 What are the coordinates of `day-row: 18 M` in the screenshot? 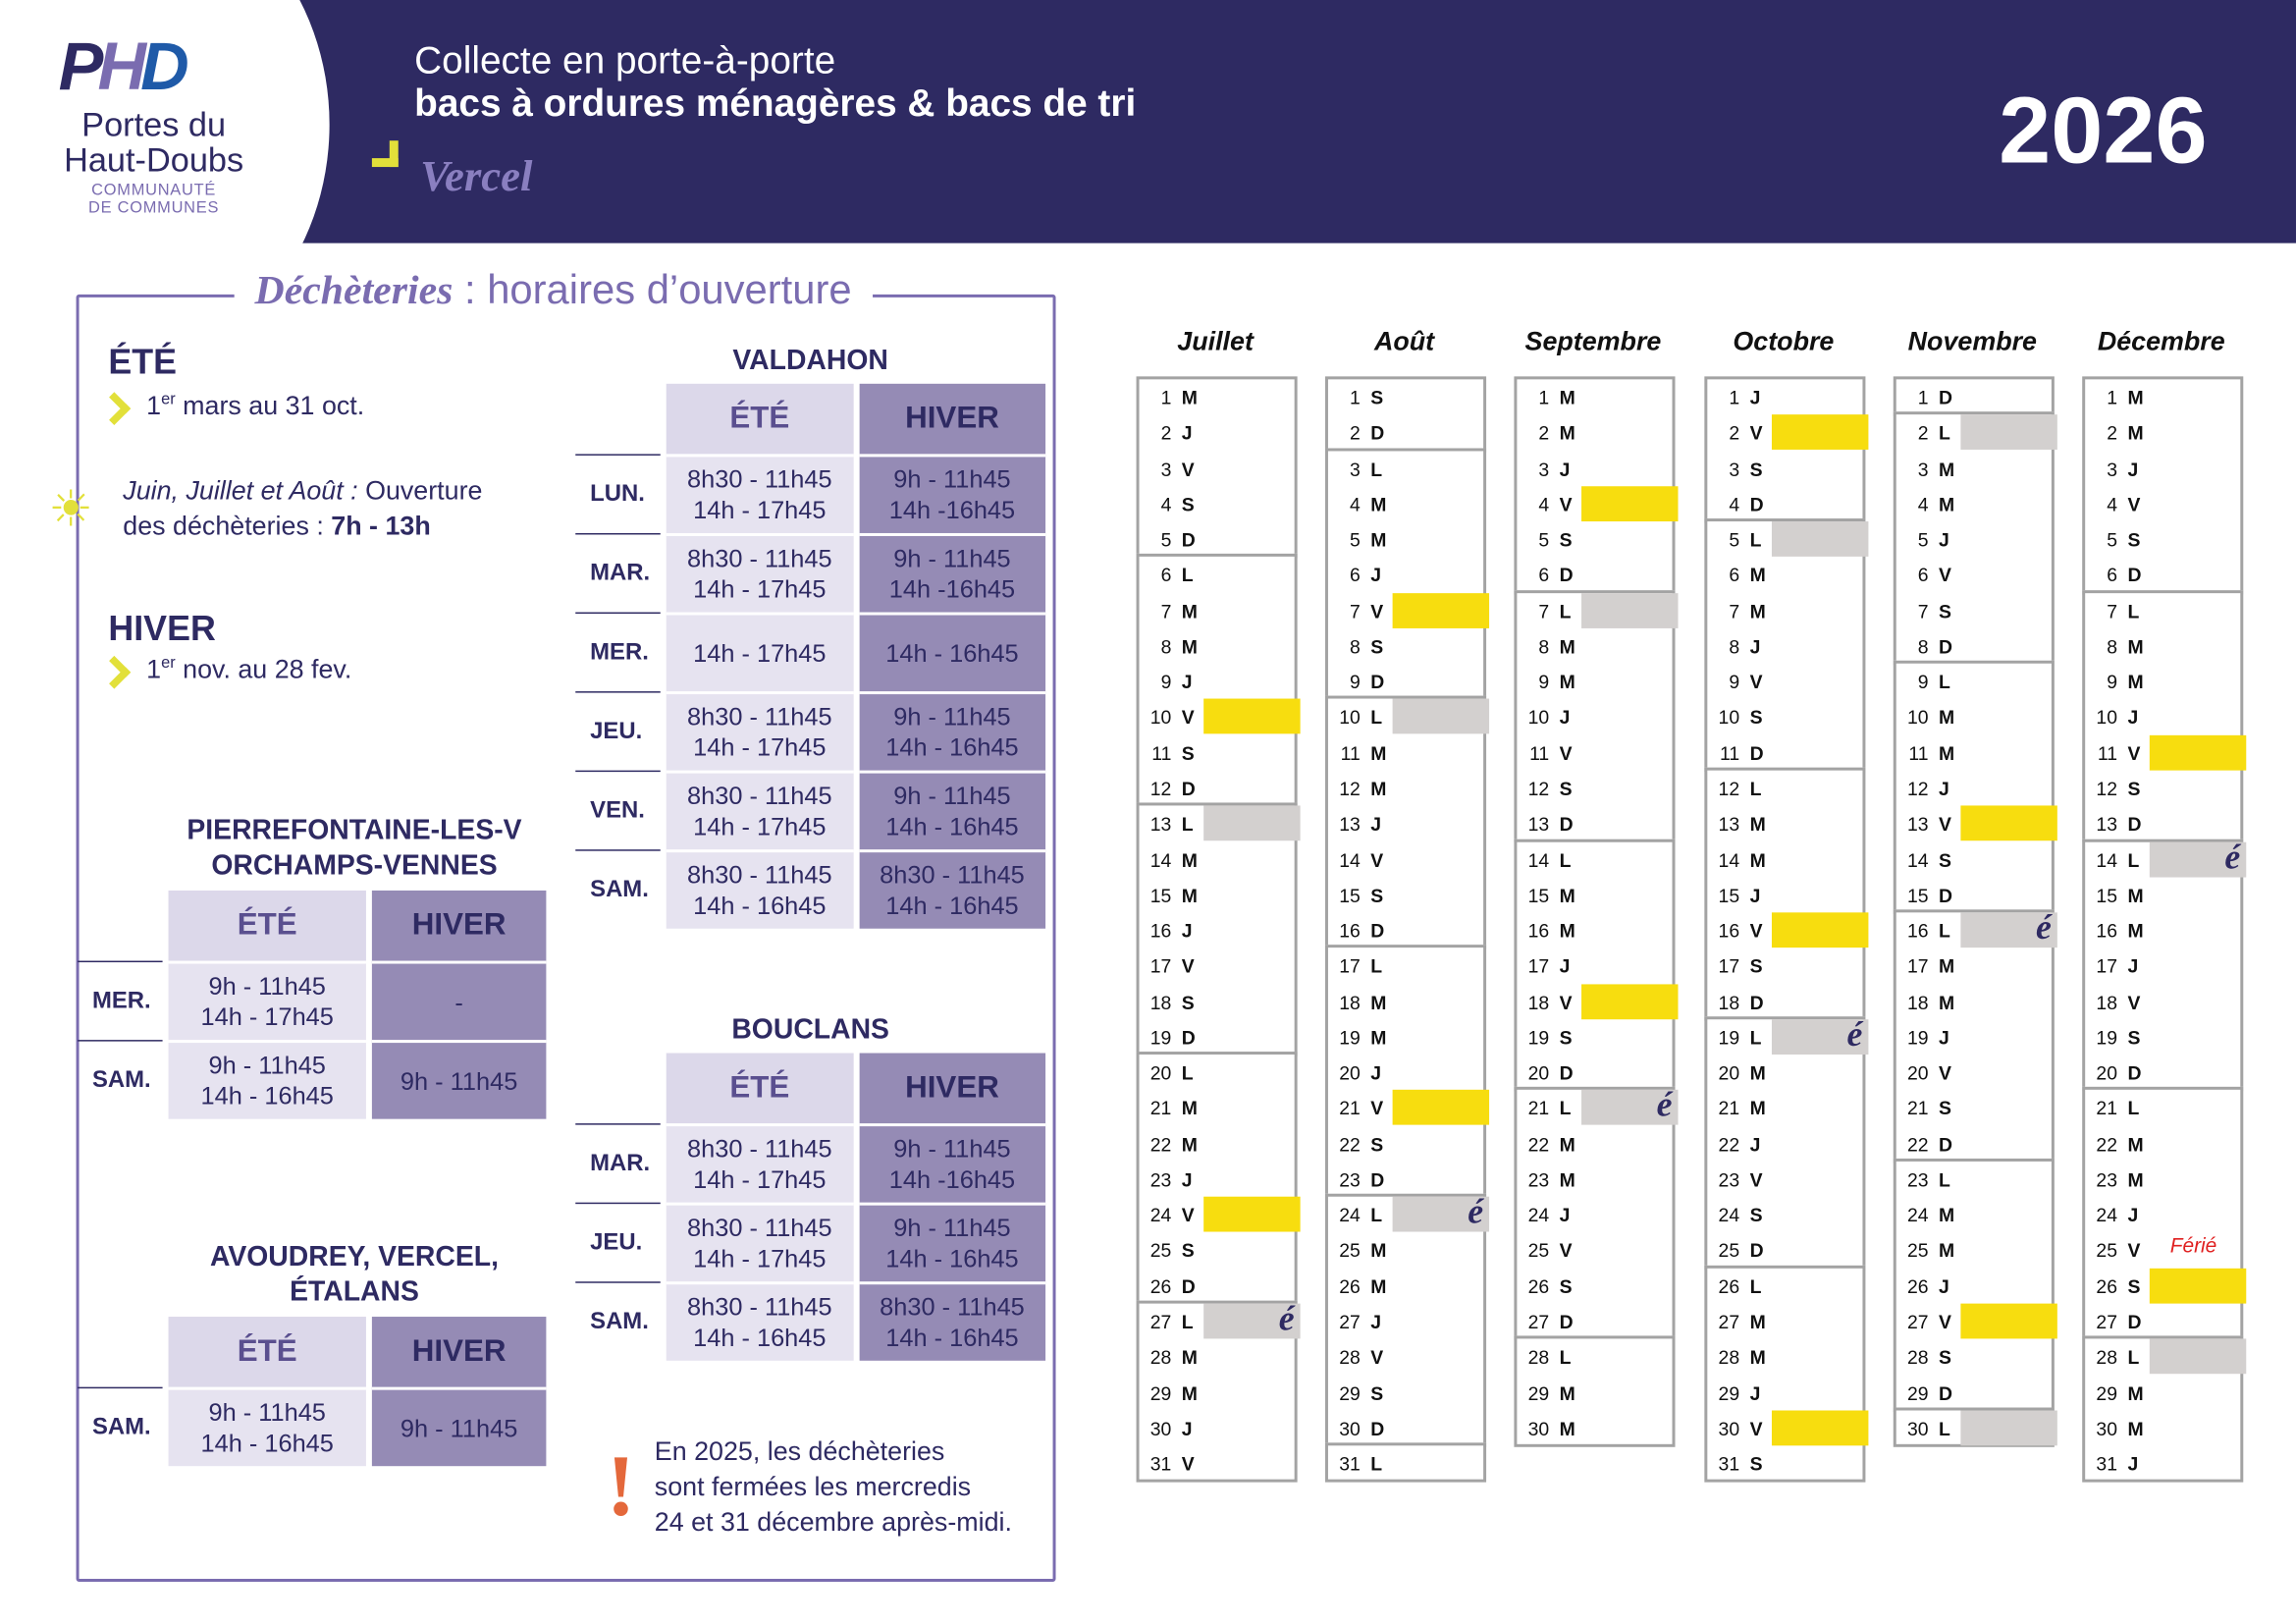 It's located at (1405, 1001).